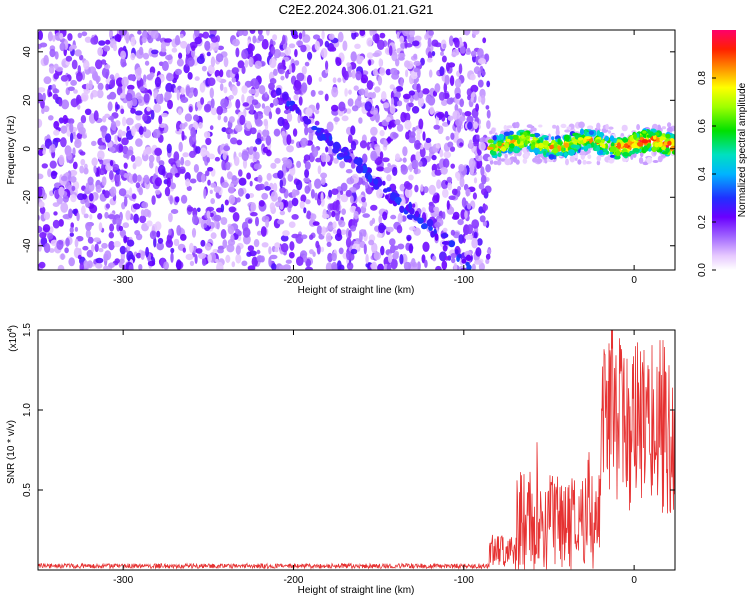  Describe the element at coordinates (27, 330) in the screenshot. I see `y-tick-label: 1.5` at that location.